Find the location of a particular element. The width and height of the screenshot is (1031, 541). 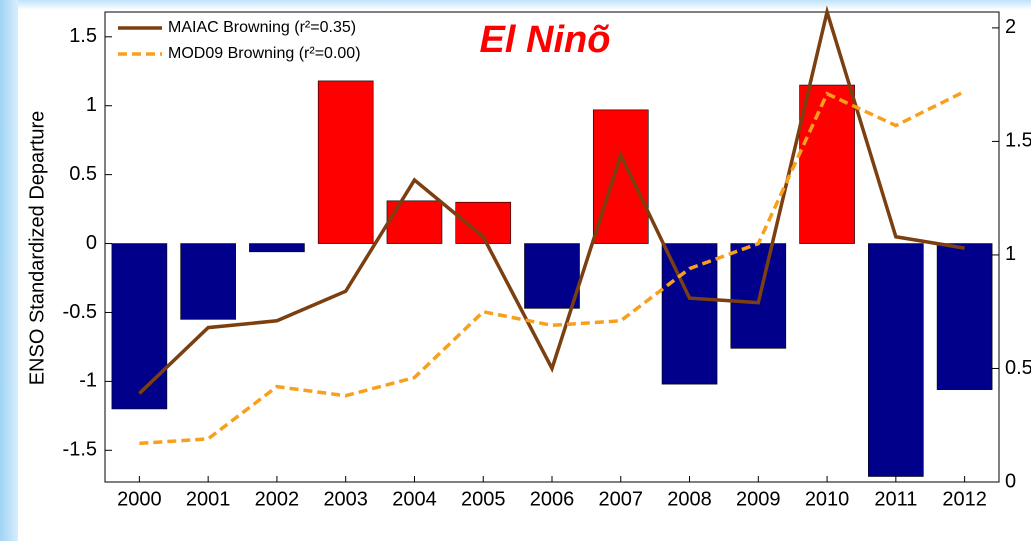

y2-tick-label: 0.5 is located at coordinates (1018, 368).